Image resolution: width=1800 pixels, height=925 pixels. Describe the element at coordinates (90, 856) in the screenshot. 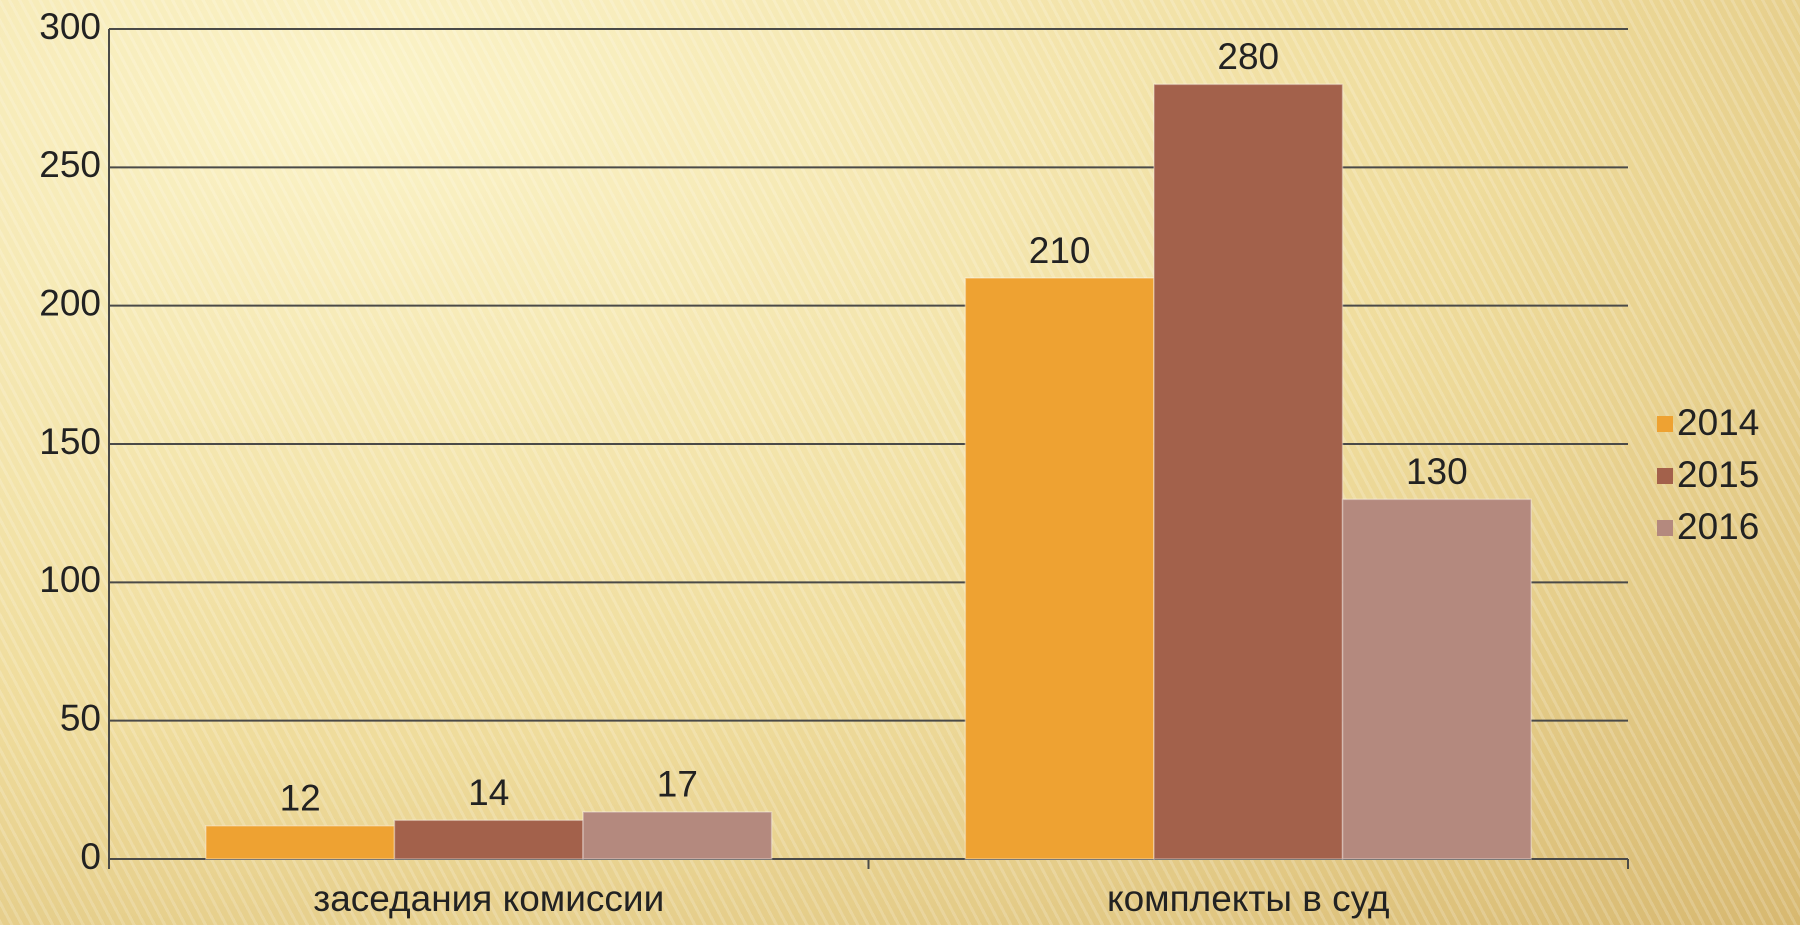

I see `y-tick-label: 0` at that location.